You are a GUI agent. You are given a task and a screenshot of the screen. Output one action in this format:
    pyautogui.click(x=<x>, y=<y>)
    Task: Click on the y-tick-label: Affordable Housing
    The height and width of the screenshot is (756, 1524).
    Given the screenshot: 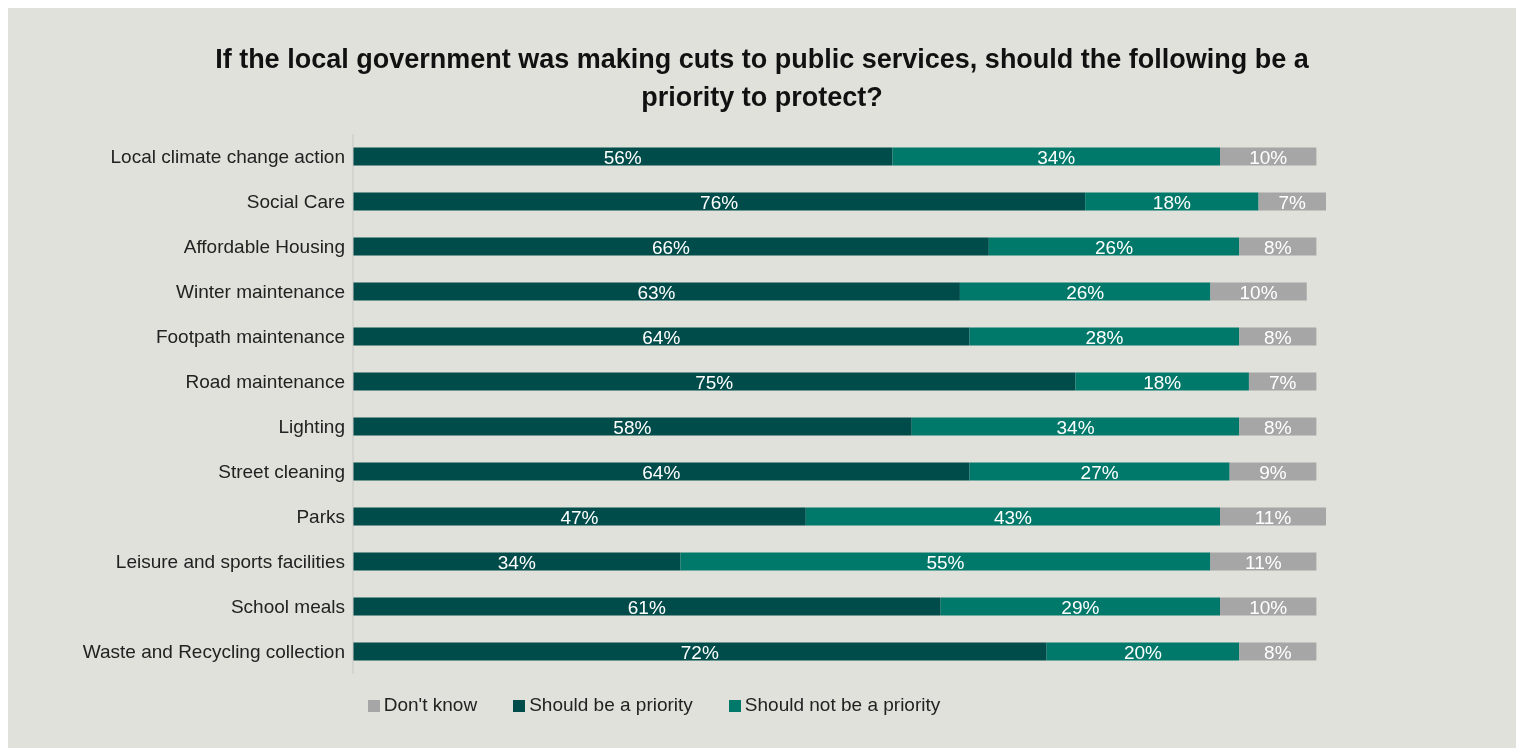 What is the action you would take?
    pyautogui.click(x=264, y=247)
    